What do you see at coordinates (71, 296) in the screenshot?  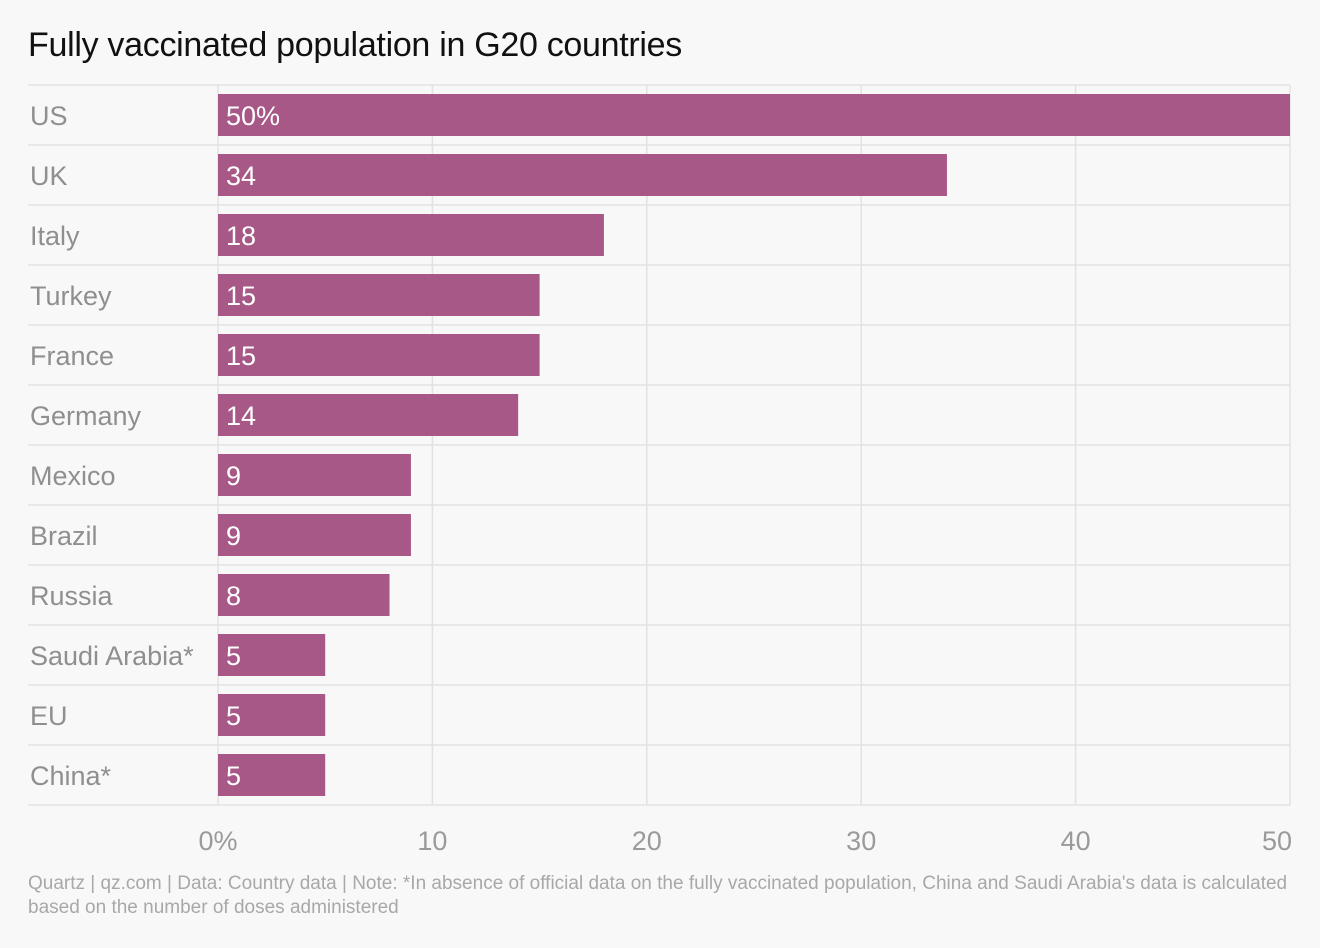 I see `category-label: Turkey` at bounding box center [71, 296].